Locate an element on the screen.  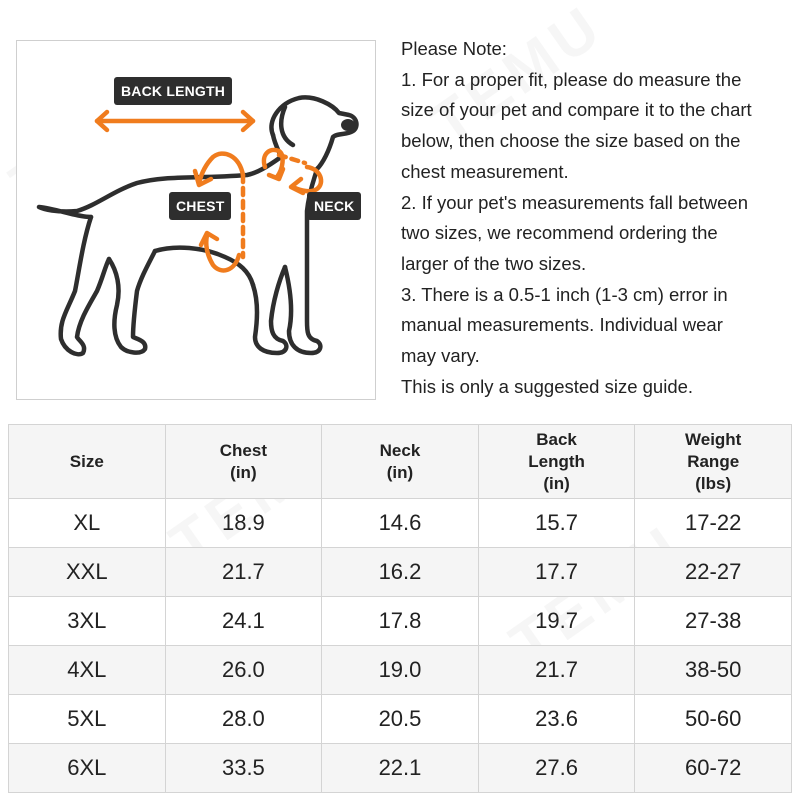
note-line: may vary. is located at coordinates (440, 356).